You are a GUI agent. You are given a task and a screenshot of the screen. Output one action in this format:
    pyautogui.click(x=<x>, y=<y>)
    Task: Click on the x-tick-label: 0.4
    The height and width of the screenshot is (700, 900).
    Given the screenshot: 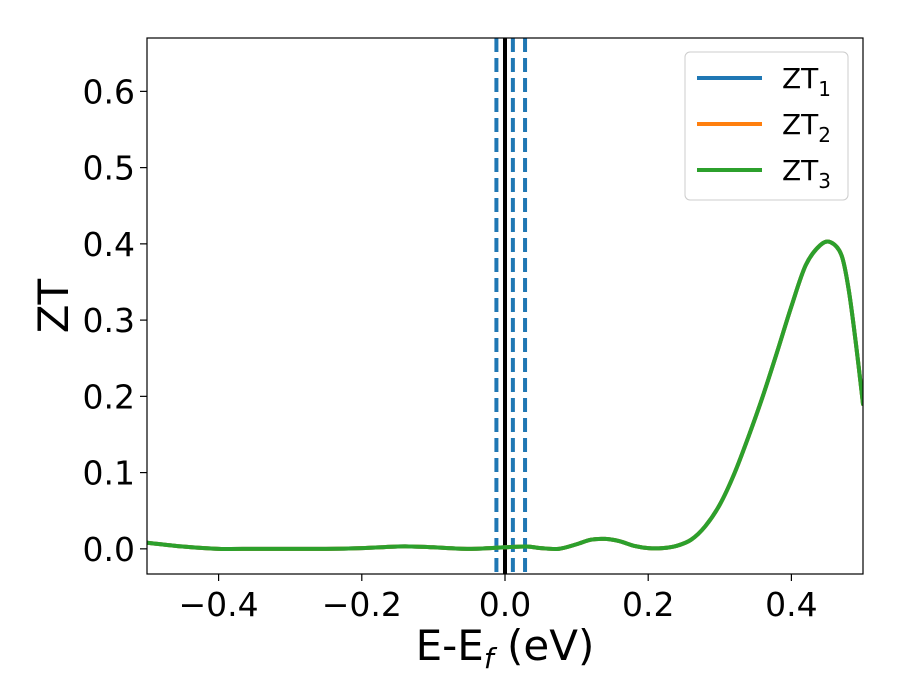 What is the action you would take?
    pyautogui.click(x=791, y=604)
    